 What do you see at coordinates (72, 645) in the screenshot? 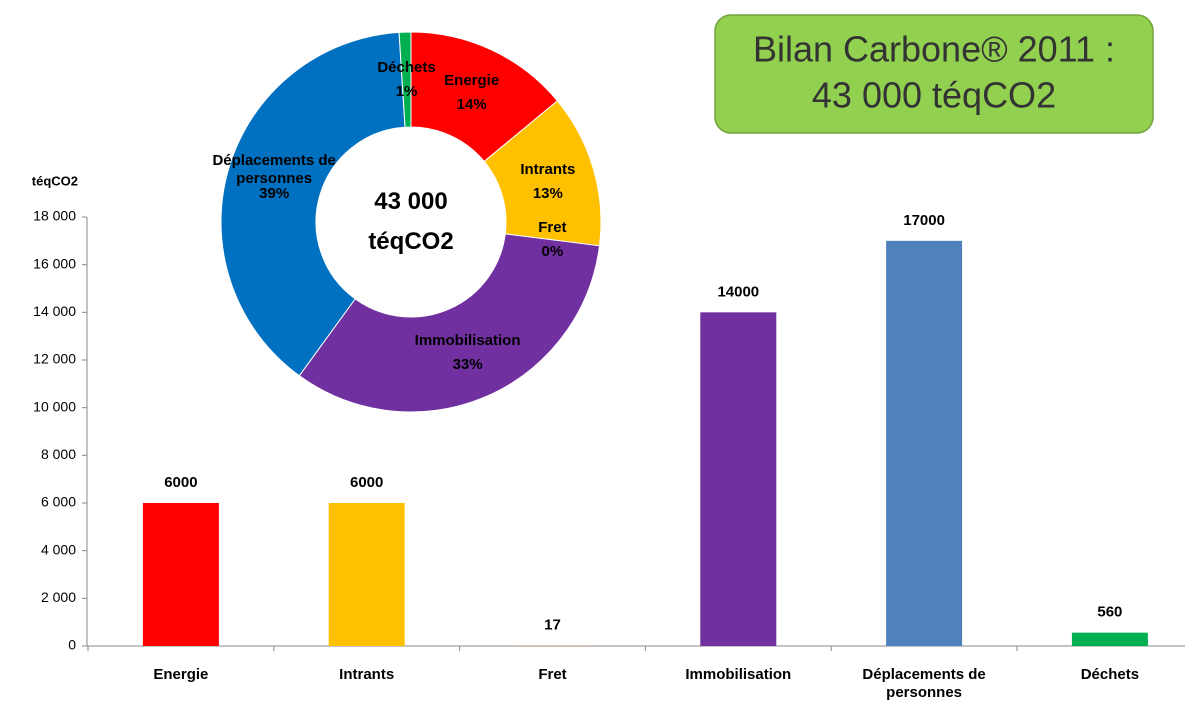
I see `y-tick-label: 0` at bounding box center [72, 645].